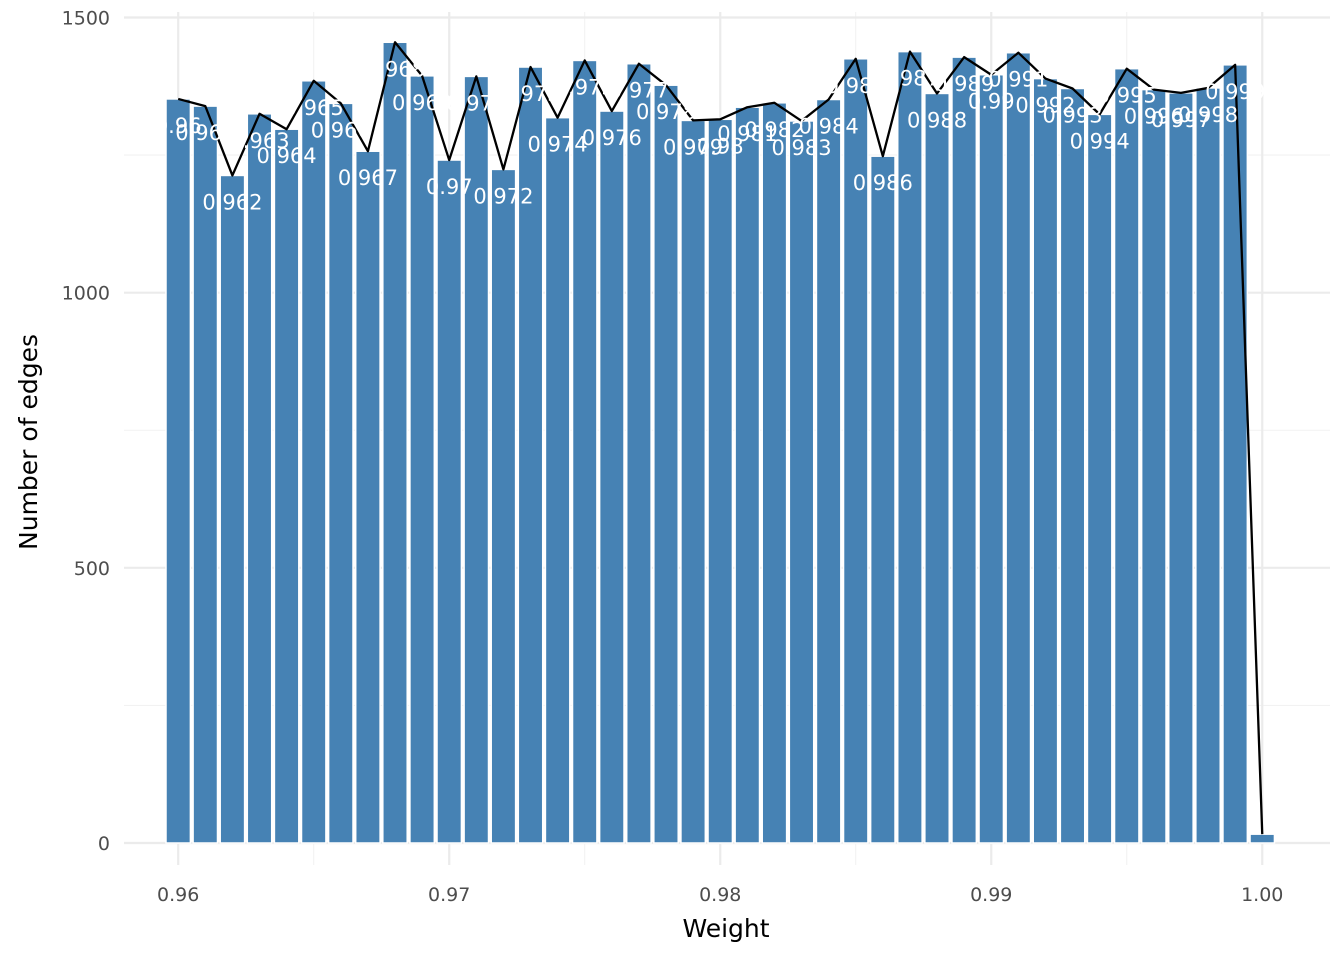 This screenshot has height=960, width=1344. I want to click on bar-label: 0.963, so click(259, 141).